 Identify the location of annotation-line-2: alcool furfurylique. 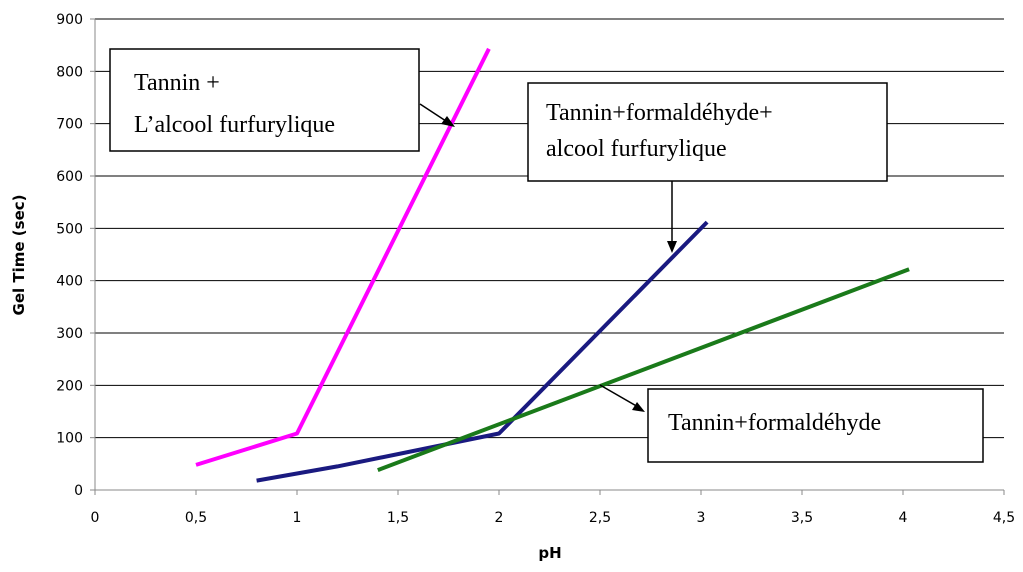
(636, 149).